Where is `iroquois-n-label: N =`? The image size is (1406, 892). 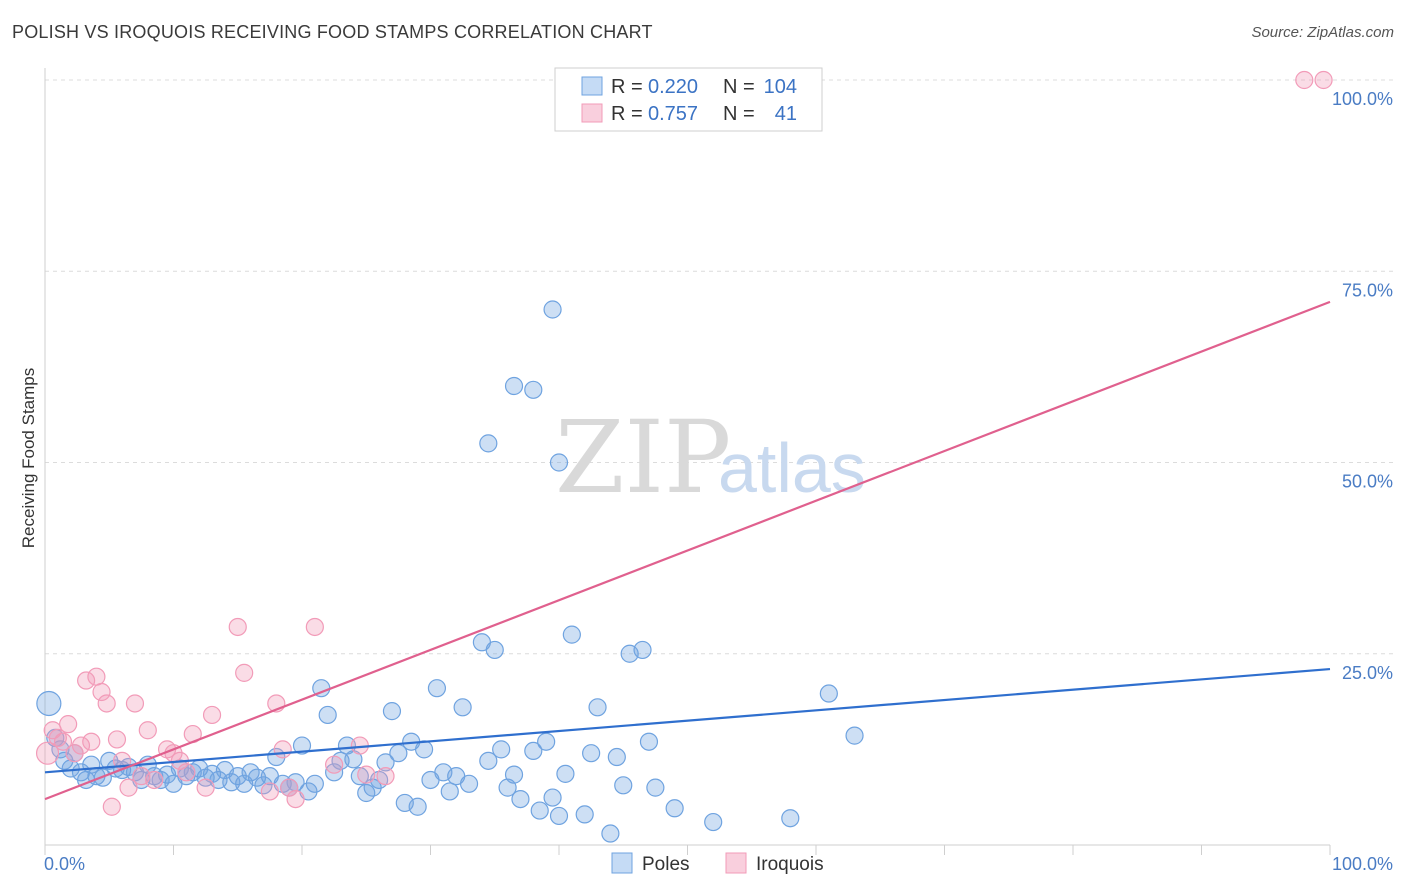 iroquois-n-label: N = is located at coordinates (739, 114).